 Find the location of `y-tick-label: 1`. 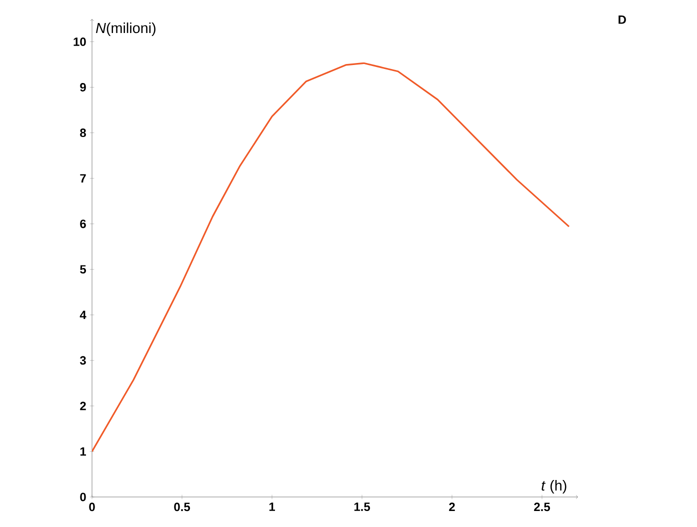

y-tick-label: 1 is located at coordinates (83, 451).